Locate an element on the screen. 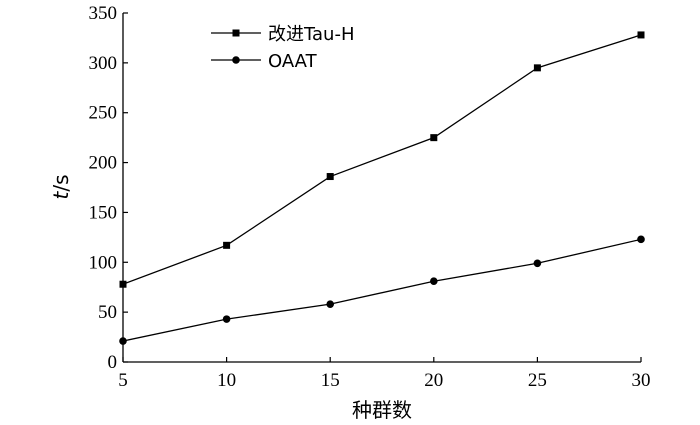 The height and width of the screenshot is (425, 700). y-tick-label: 200 is located at coordinates (103, 163).